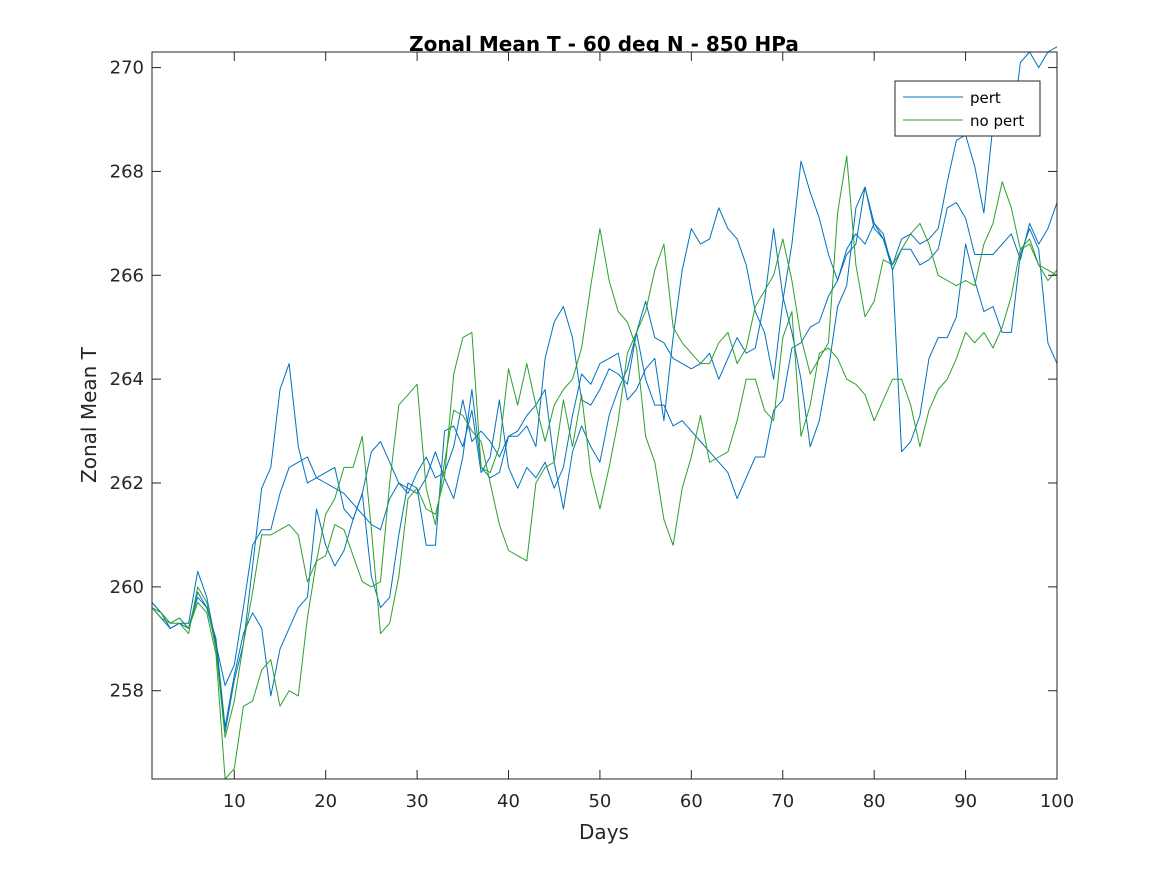 This screenshot has width=1167, height=880. I want to click on legend-label-no-pert: no pert, so click(997, 121).